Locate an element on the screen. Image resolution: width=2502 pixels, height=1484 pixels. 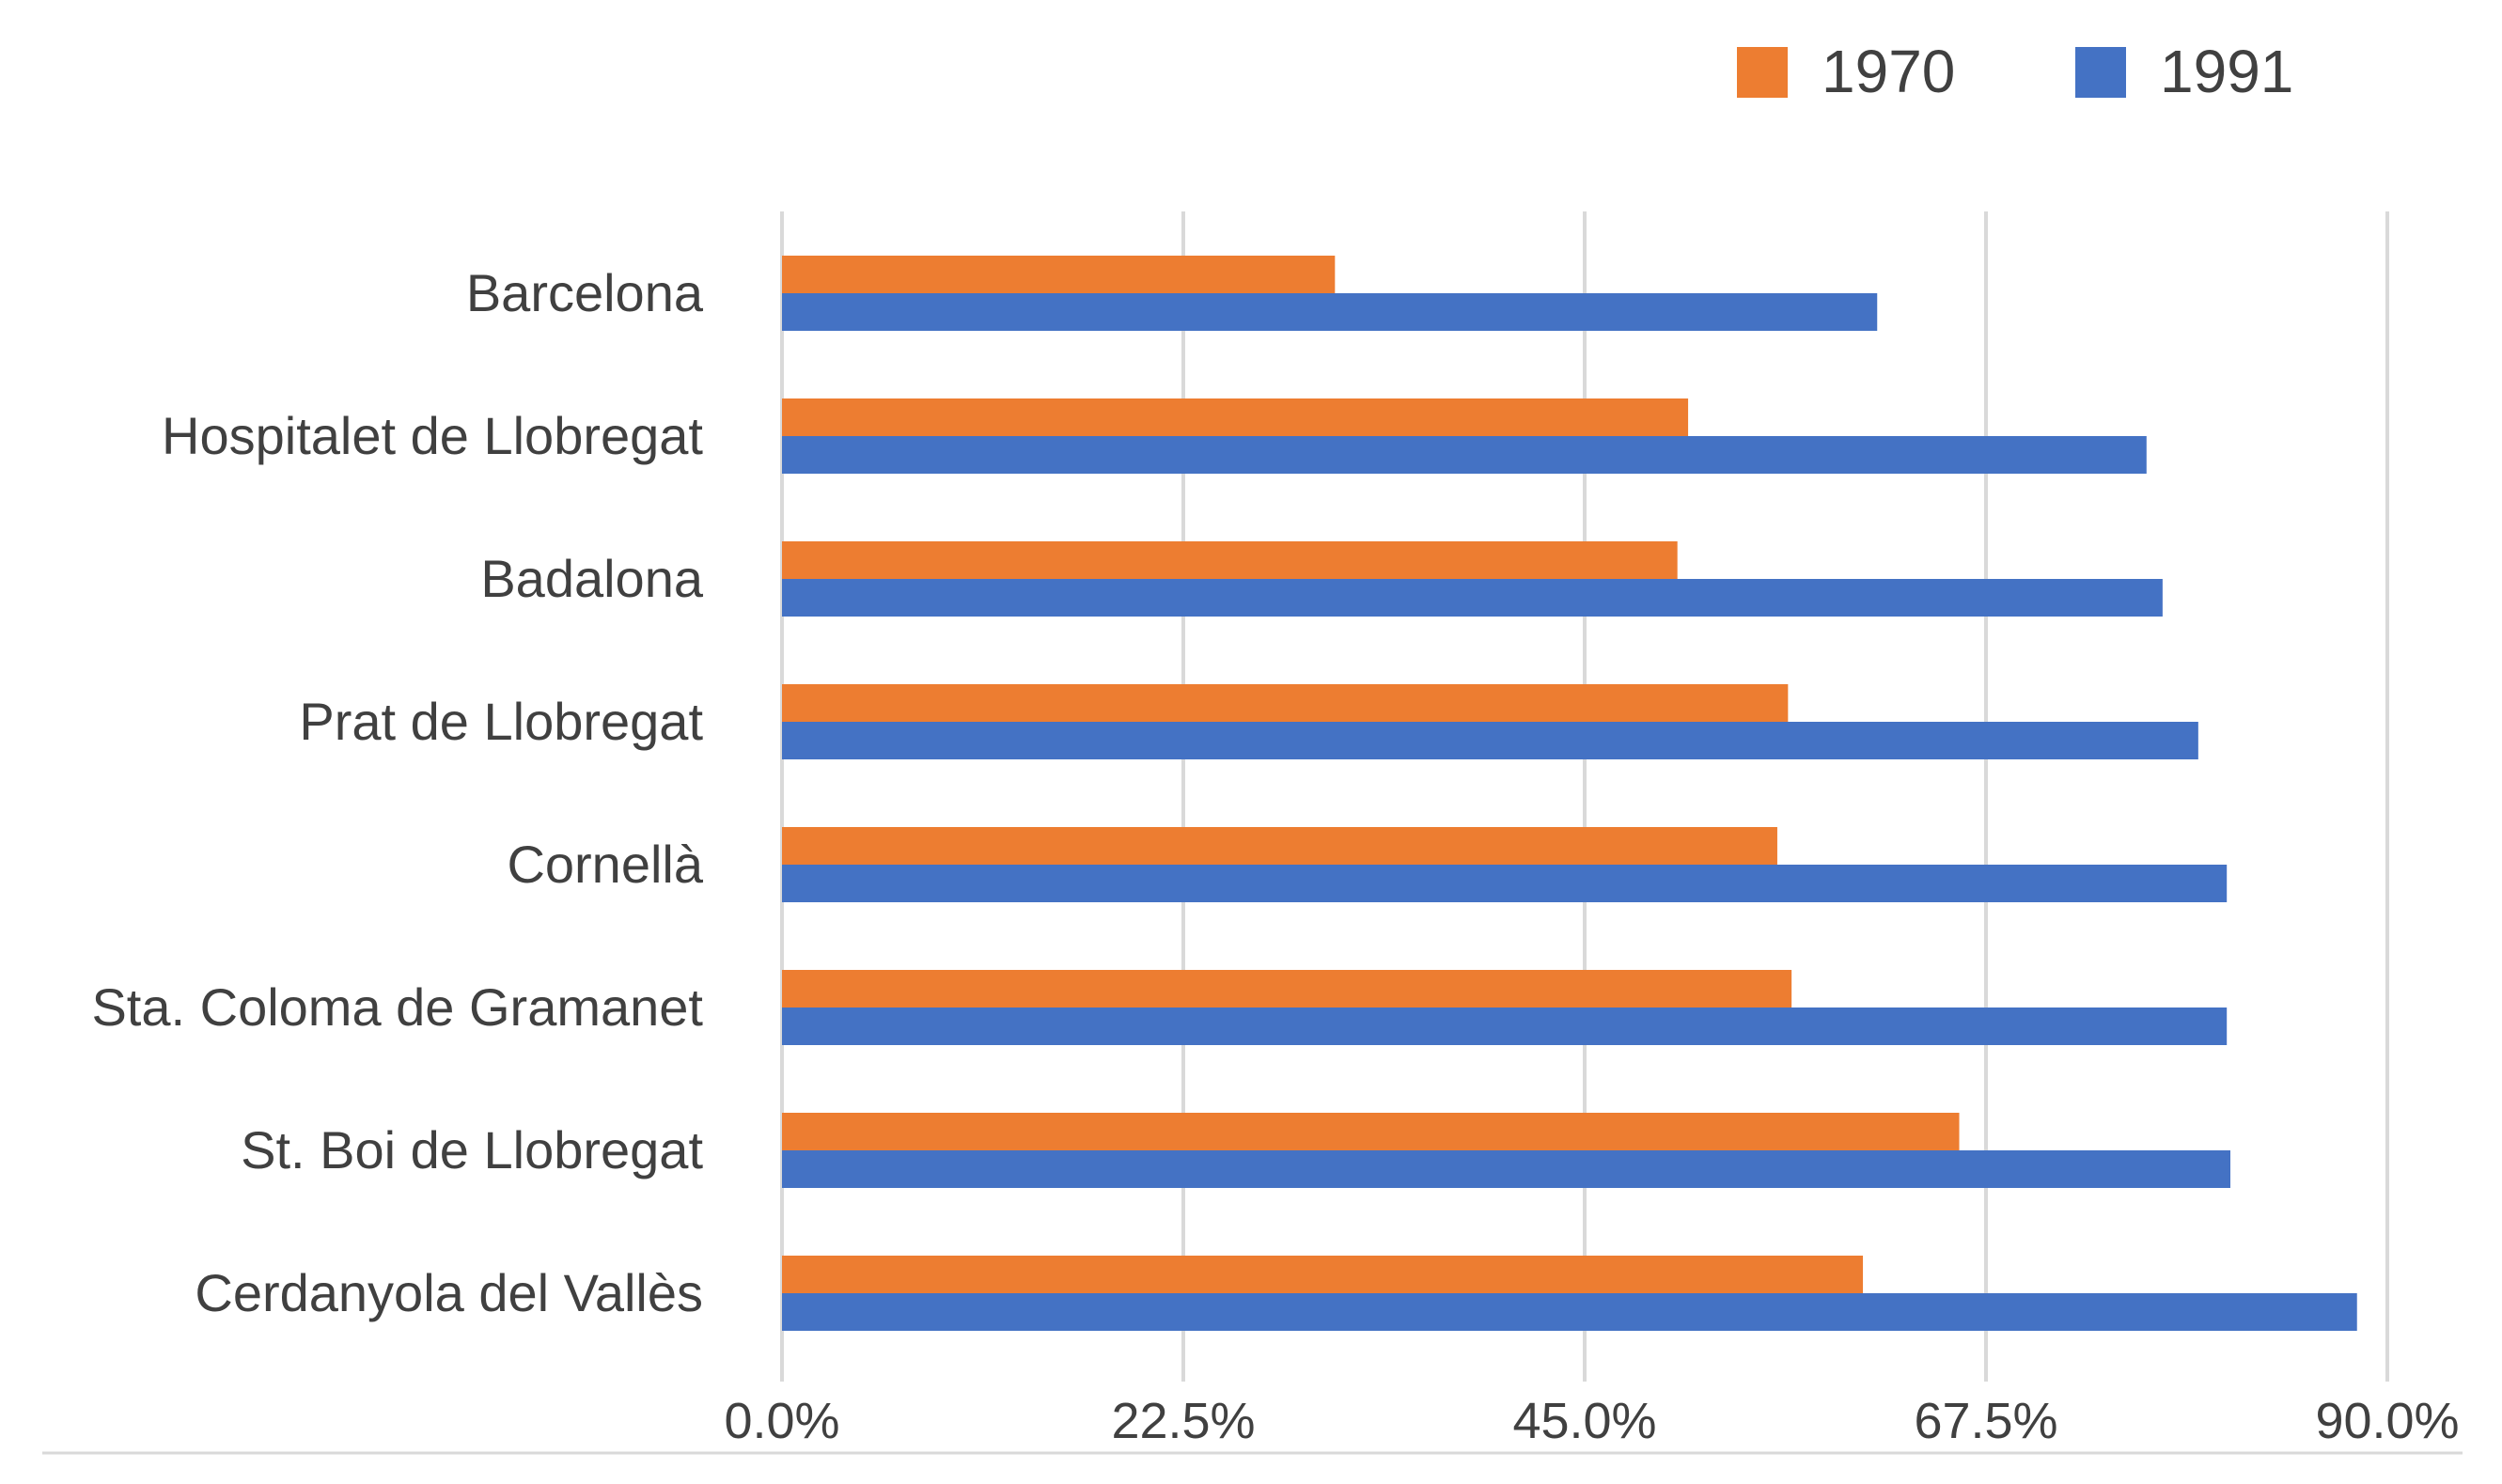
category-label: St. Boi de Llobregat is located at coordinates (472, 1149).